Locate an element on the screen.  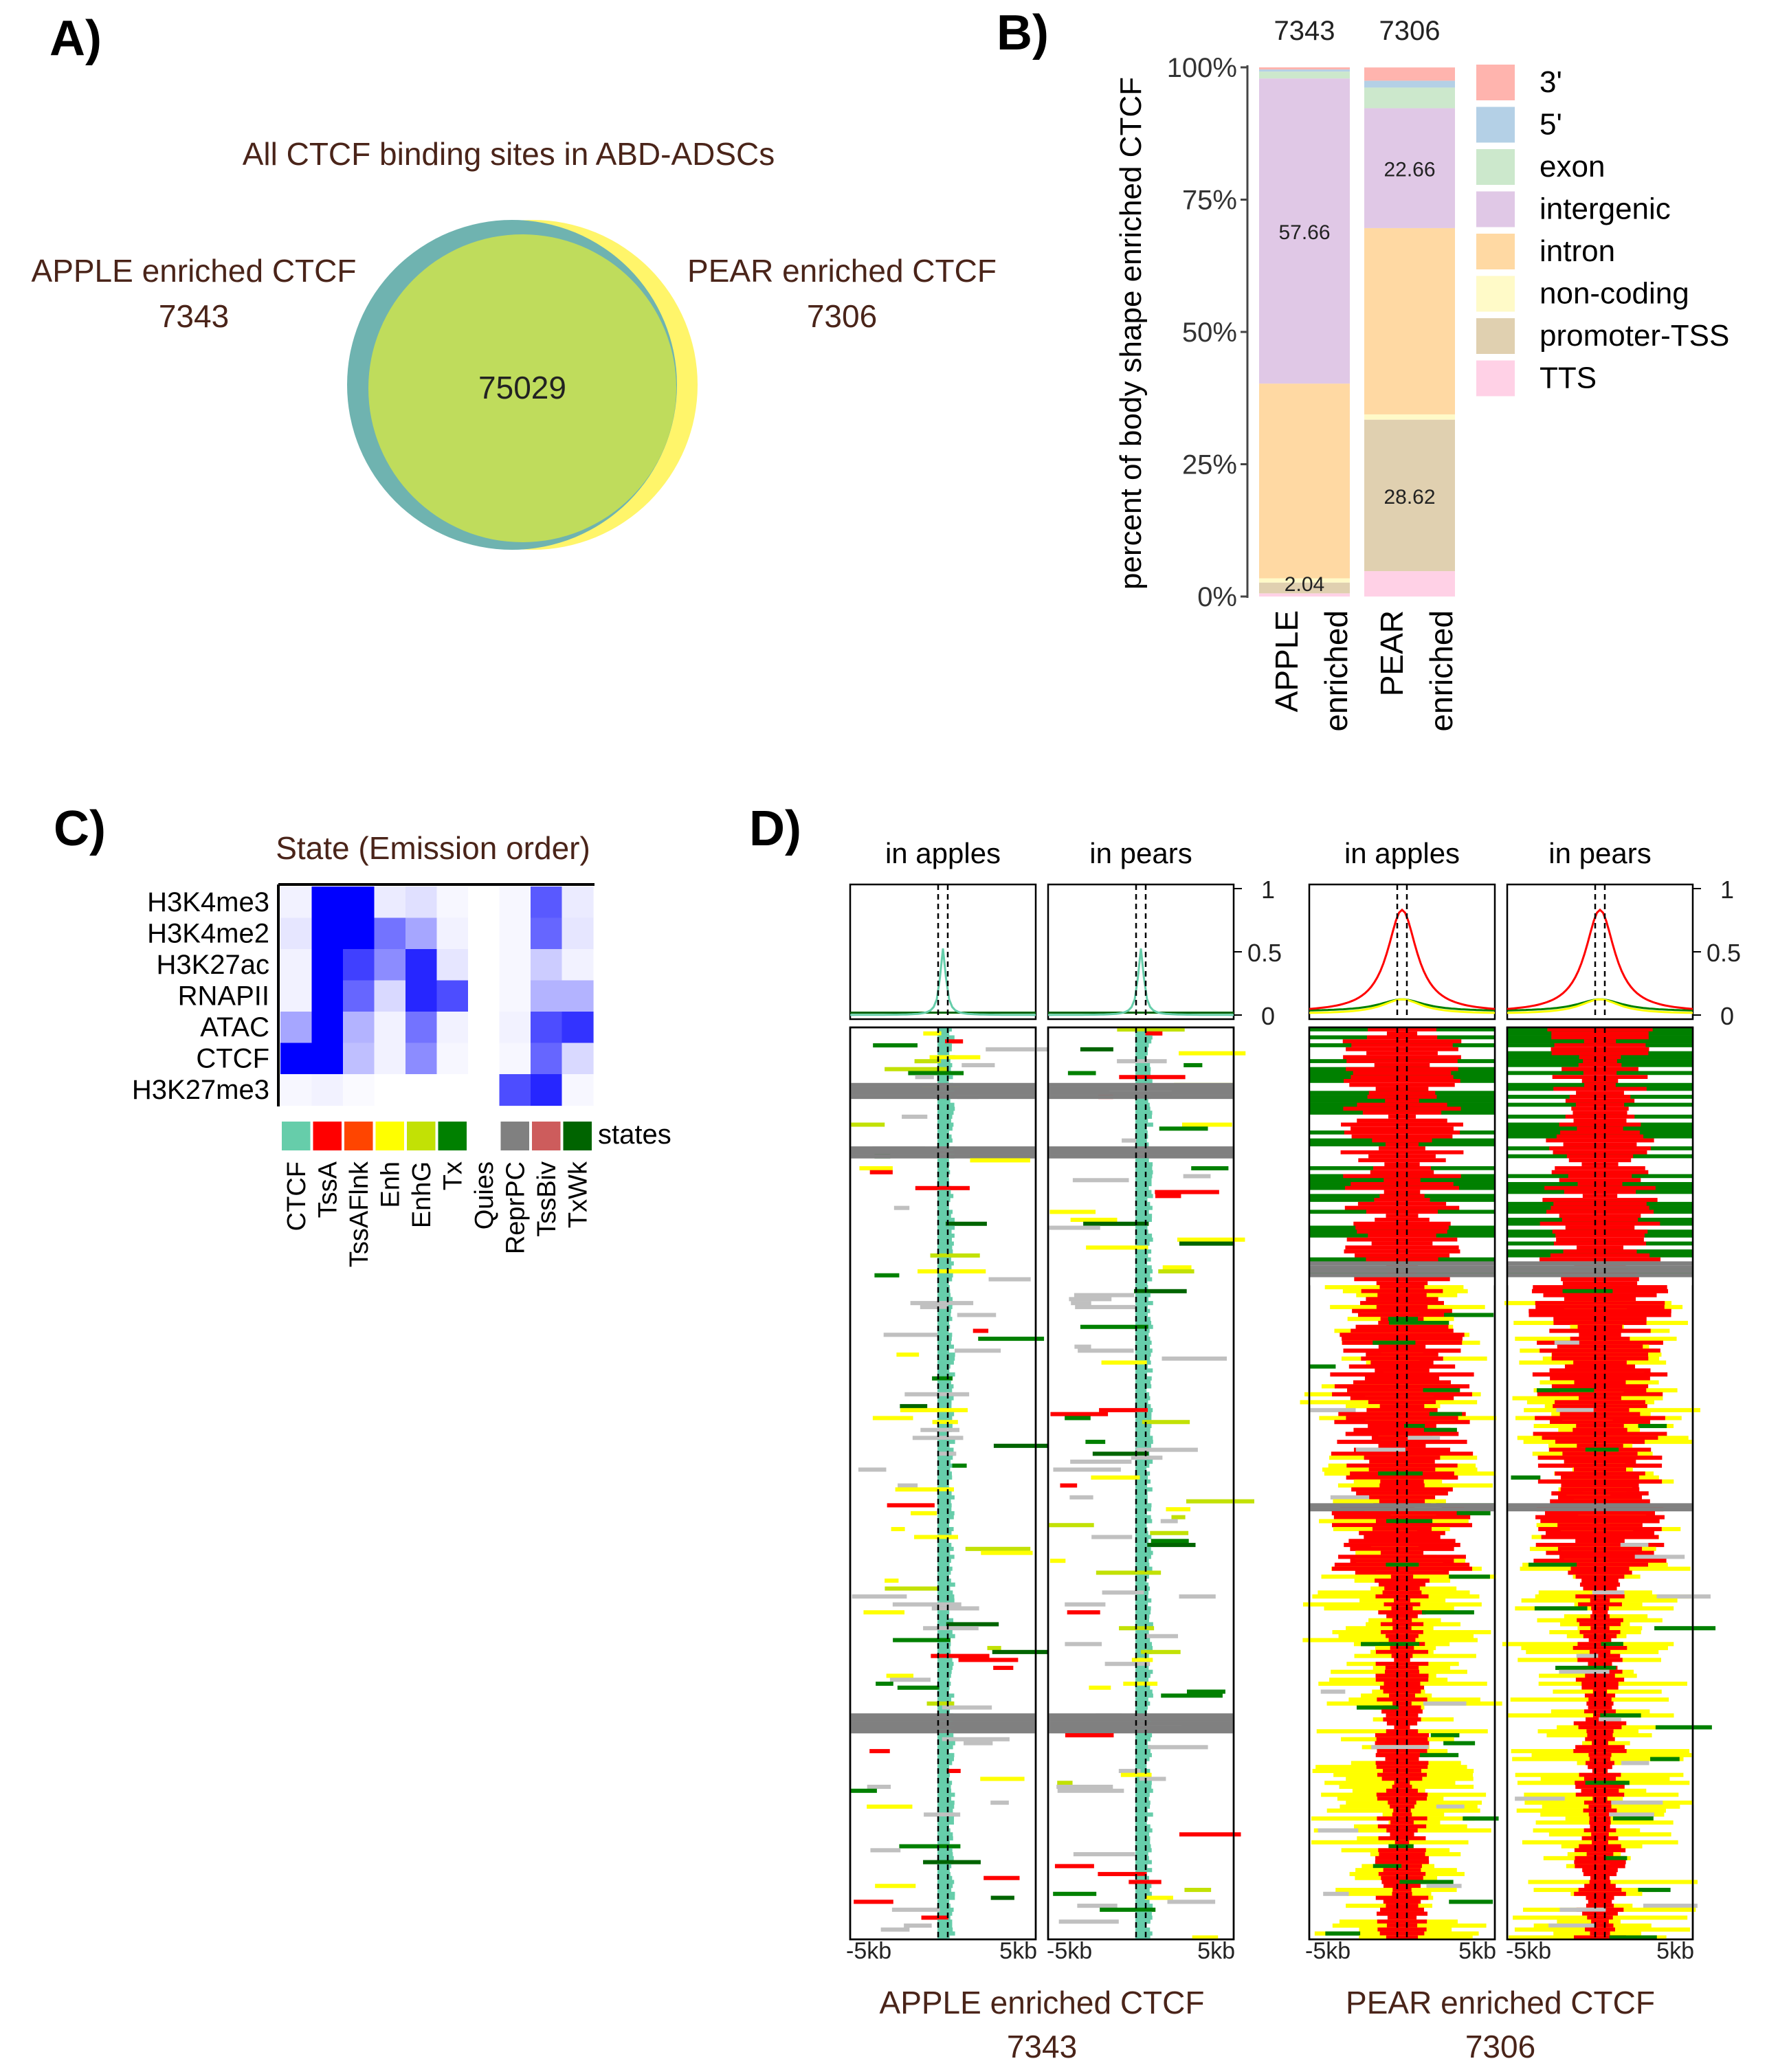
profile-tick-label: 0 is located at coordinates (1727, 1016).